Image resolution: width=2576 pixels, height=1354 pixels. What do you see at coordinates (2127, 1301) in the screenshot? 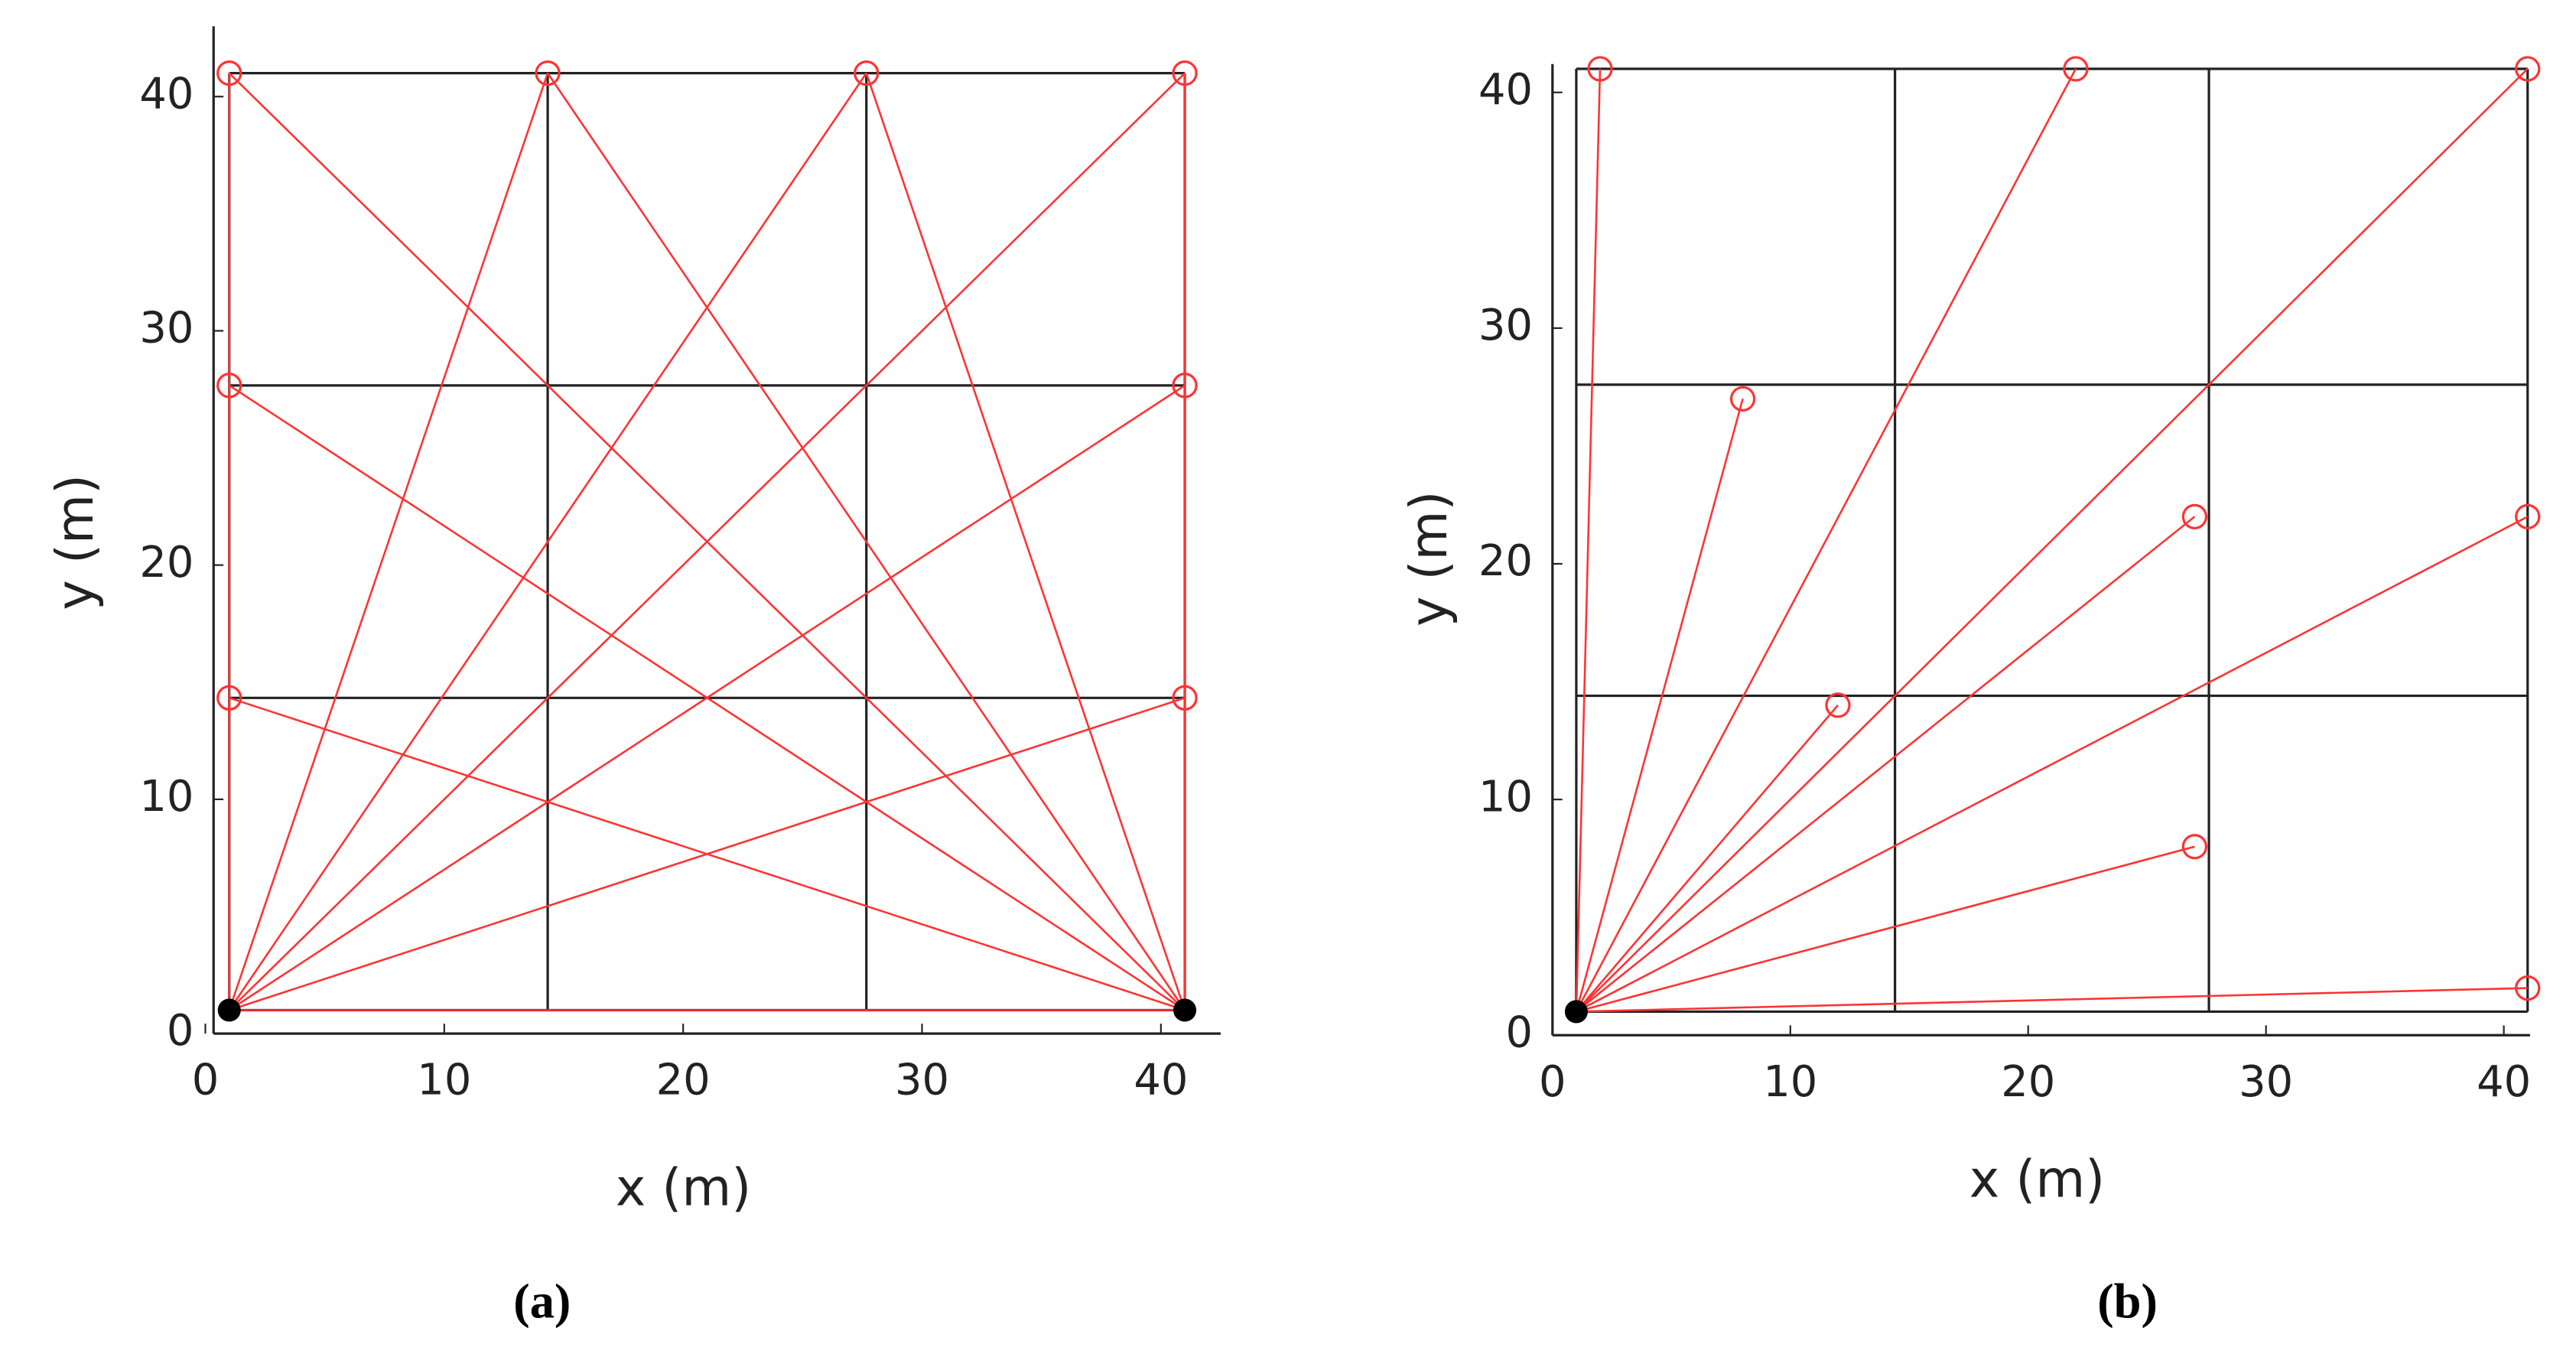
I see `caption: (b)` at bounding box center [2127, 1301].